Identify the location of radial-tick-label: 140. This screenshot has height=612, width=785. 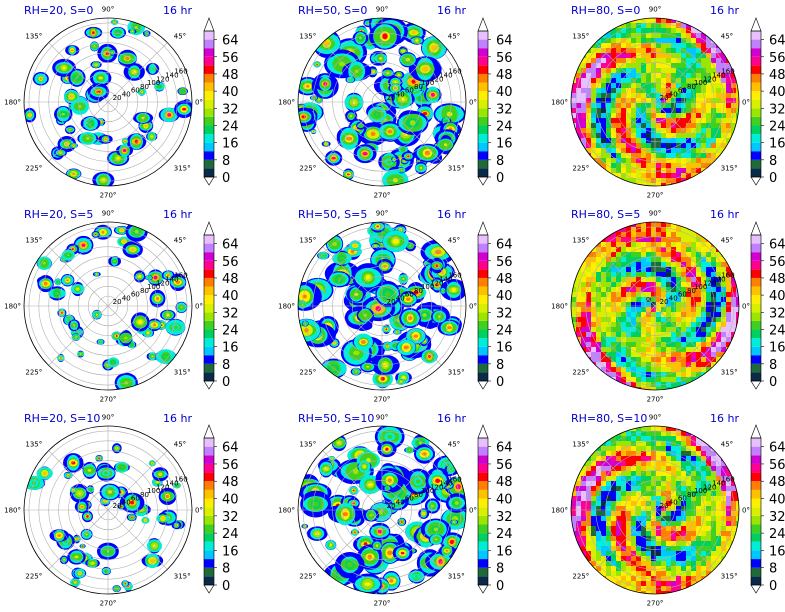
(718, 280).